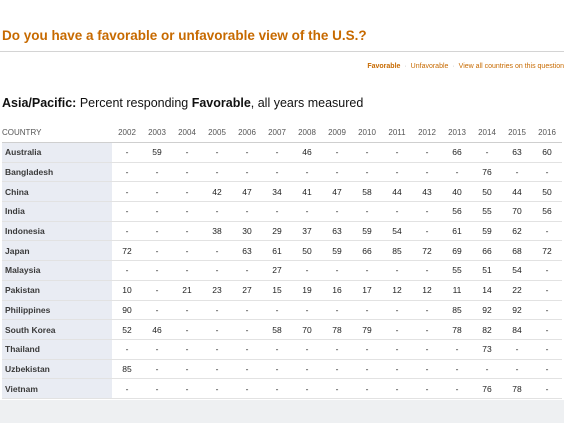 The image size is (564, 423). Describe the element at coordinates (277, 231) in the screenshot. I see `value-cell: 29` at that location.